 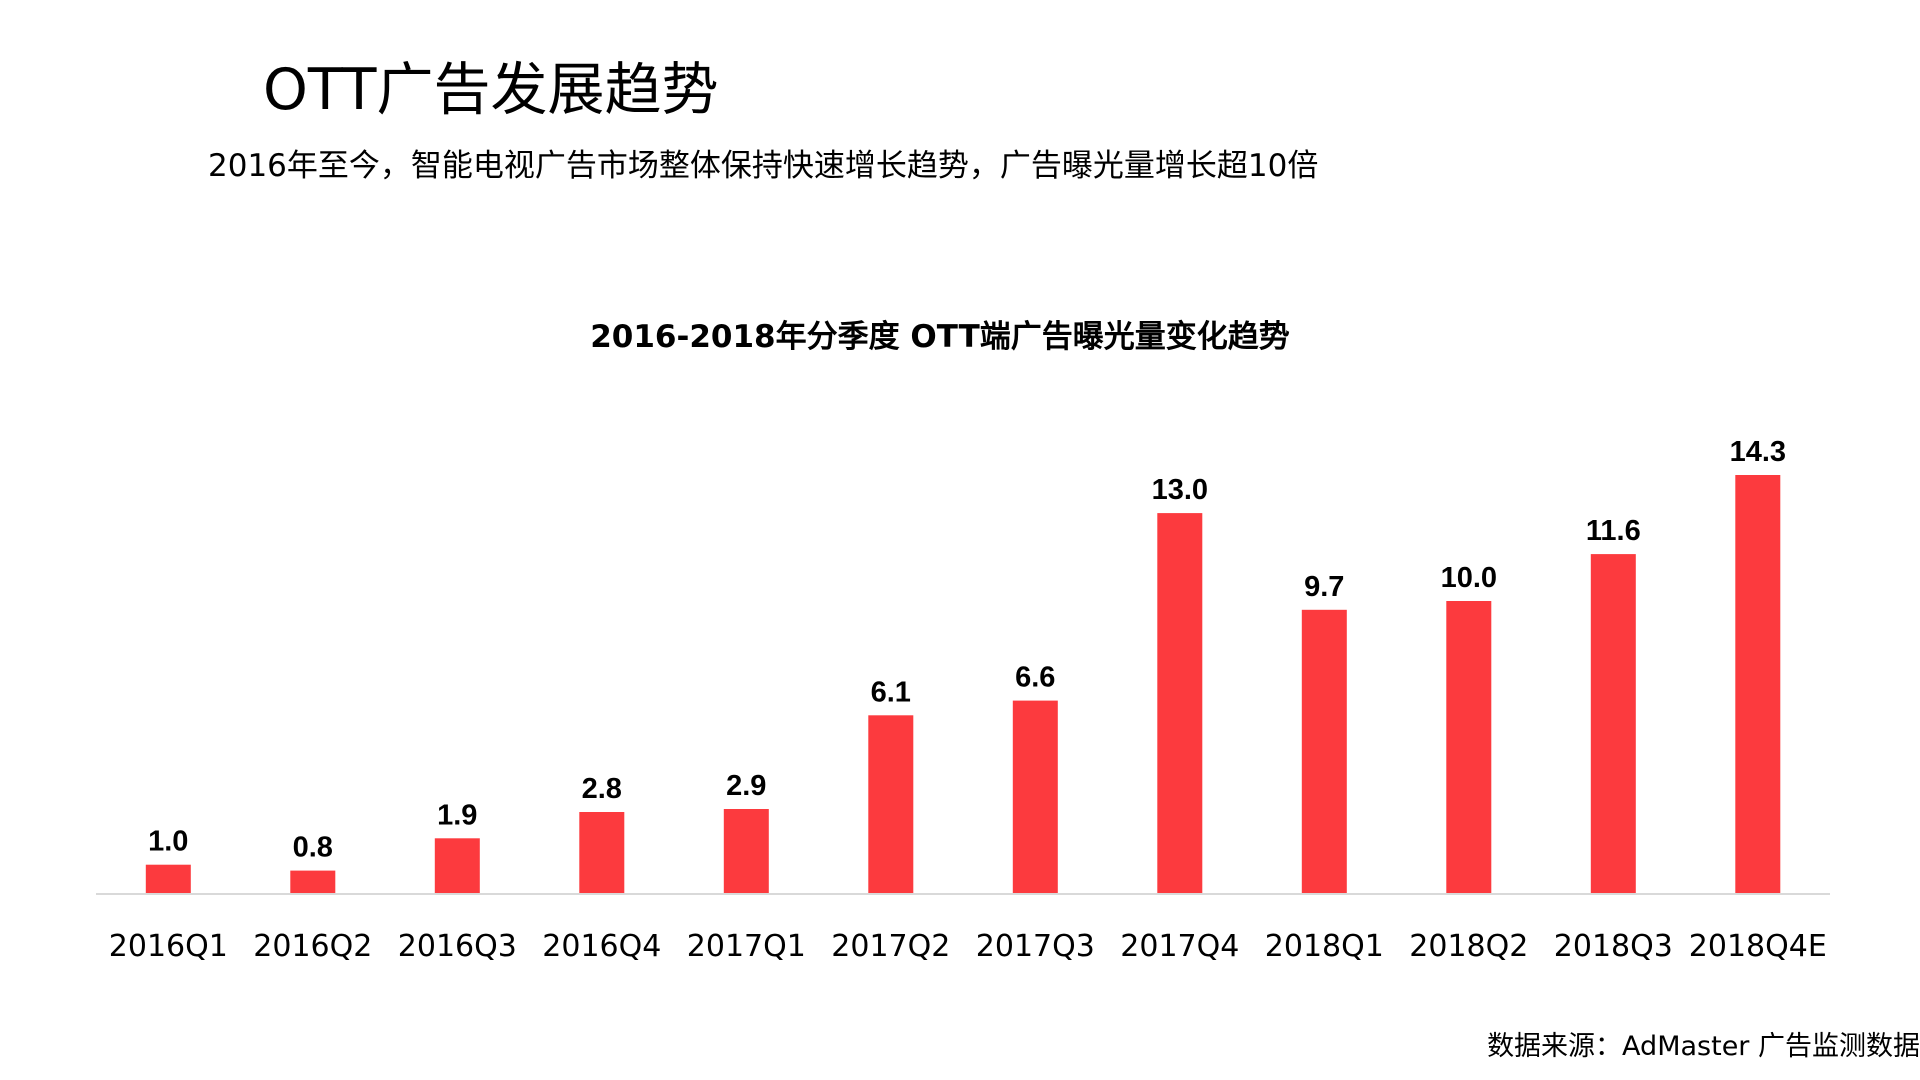 I want to click on x-tick-2017Q4: 2017Q4, so click(x=1179, y=946).